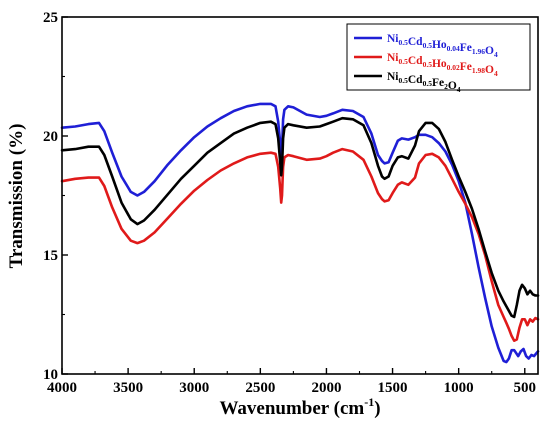  Describe the element at coordinates (50, 137) in the screenshot. I see `y-tick-label: 20` at that location.